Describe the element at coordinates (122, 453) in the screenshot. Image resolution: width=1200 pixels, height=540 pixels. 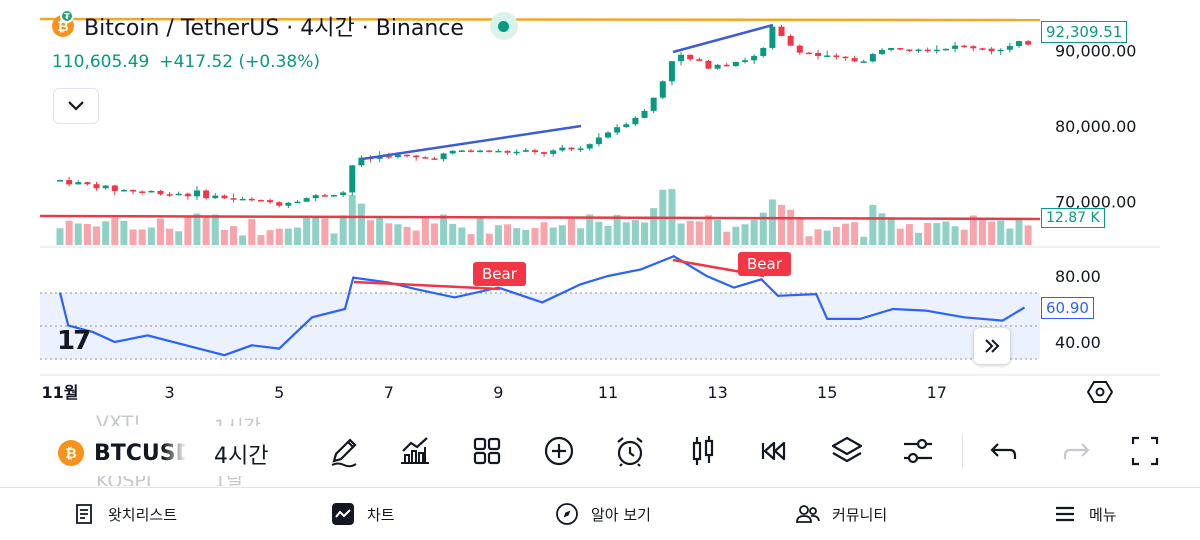
I see `symbol-picker: ₿ BTCUSD` at that location.